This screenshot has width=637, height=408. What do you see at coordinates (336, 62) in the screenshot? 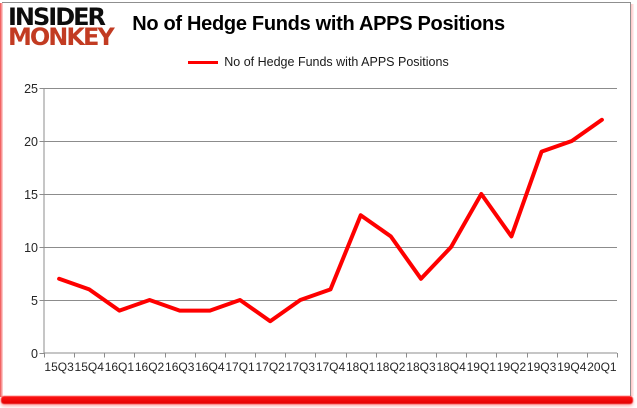
I see `legend-series-label: No of Hedge Funds with APPS Positions` at bounding box center [336, 62].